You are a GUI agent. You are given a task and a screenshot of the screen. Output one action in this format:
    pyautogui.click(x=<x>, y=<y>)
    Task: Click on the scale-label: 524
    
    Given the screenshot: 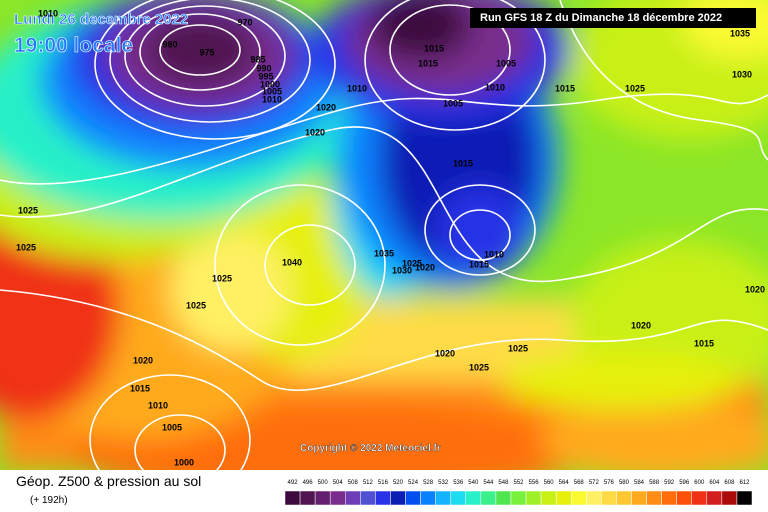 What is the action you would take?
    pyautogui.click(x=413, y=483)
    